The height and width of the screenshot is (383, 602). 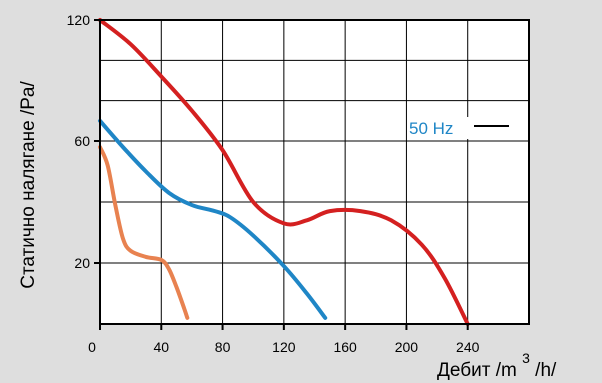 I want to click on x-axis-label-tail: /h/, so click(x=546, y=370).